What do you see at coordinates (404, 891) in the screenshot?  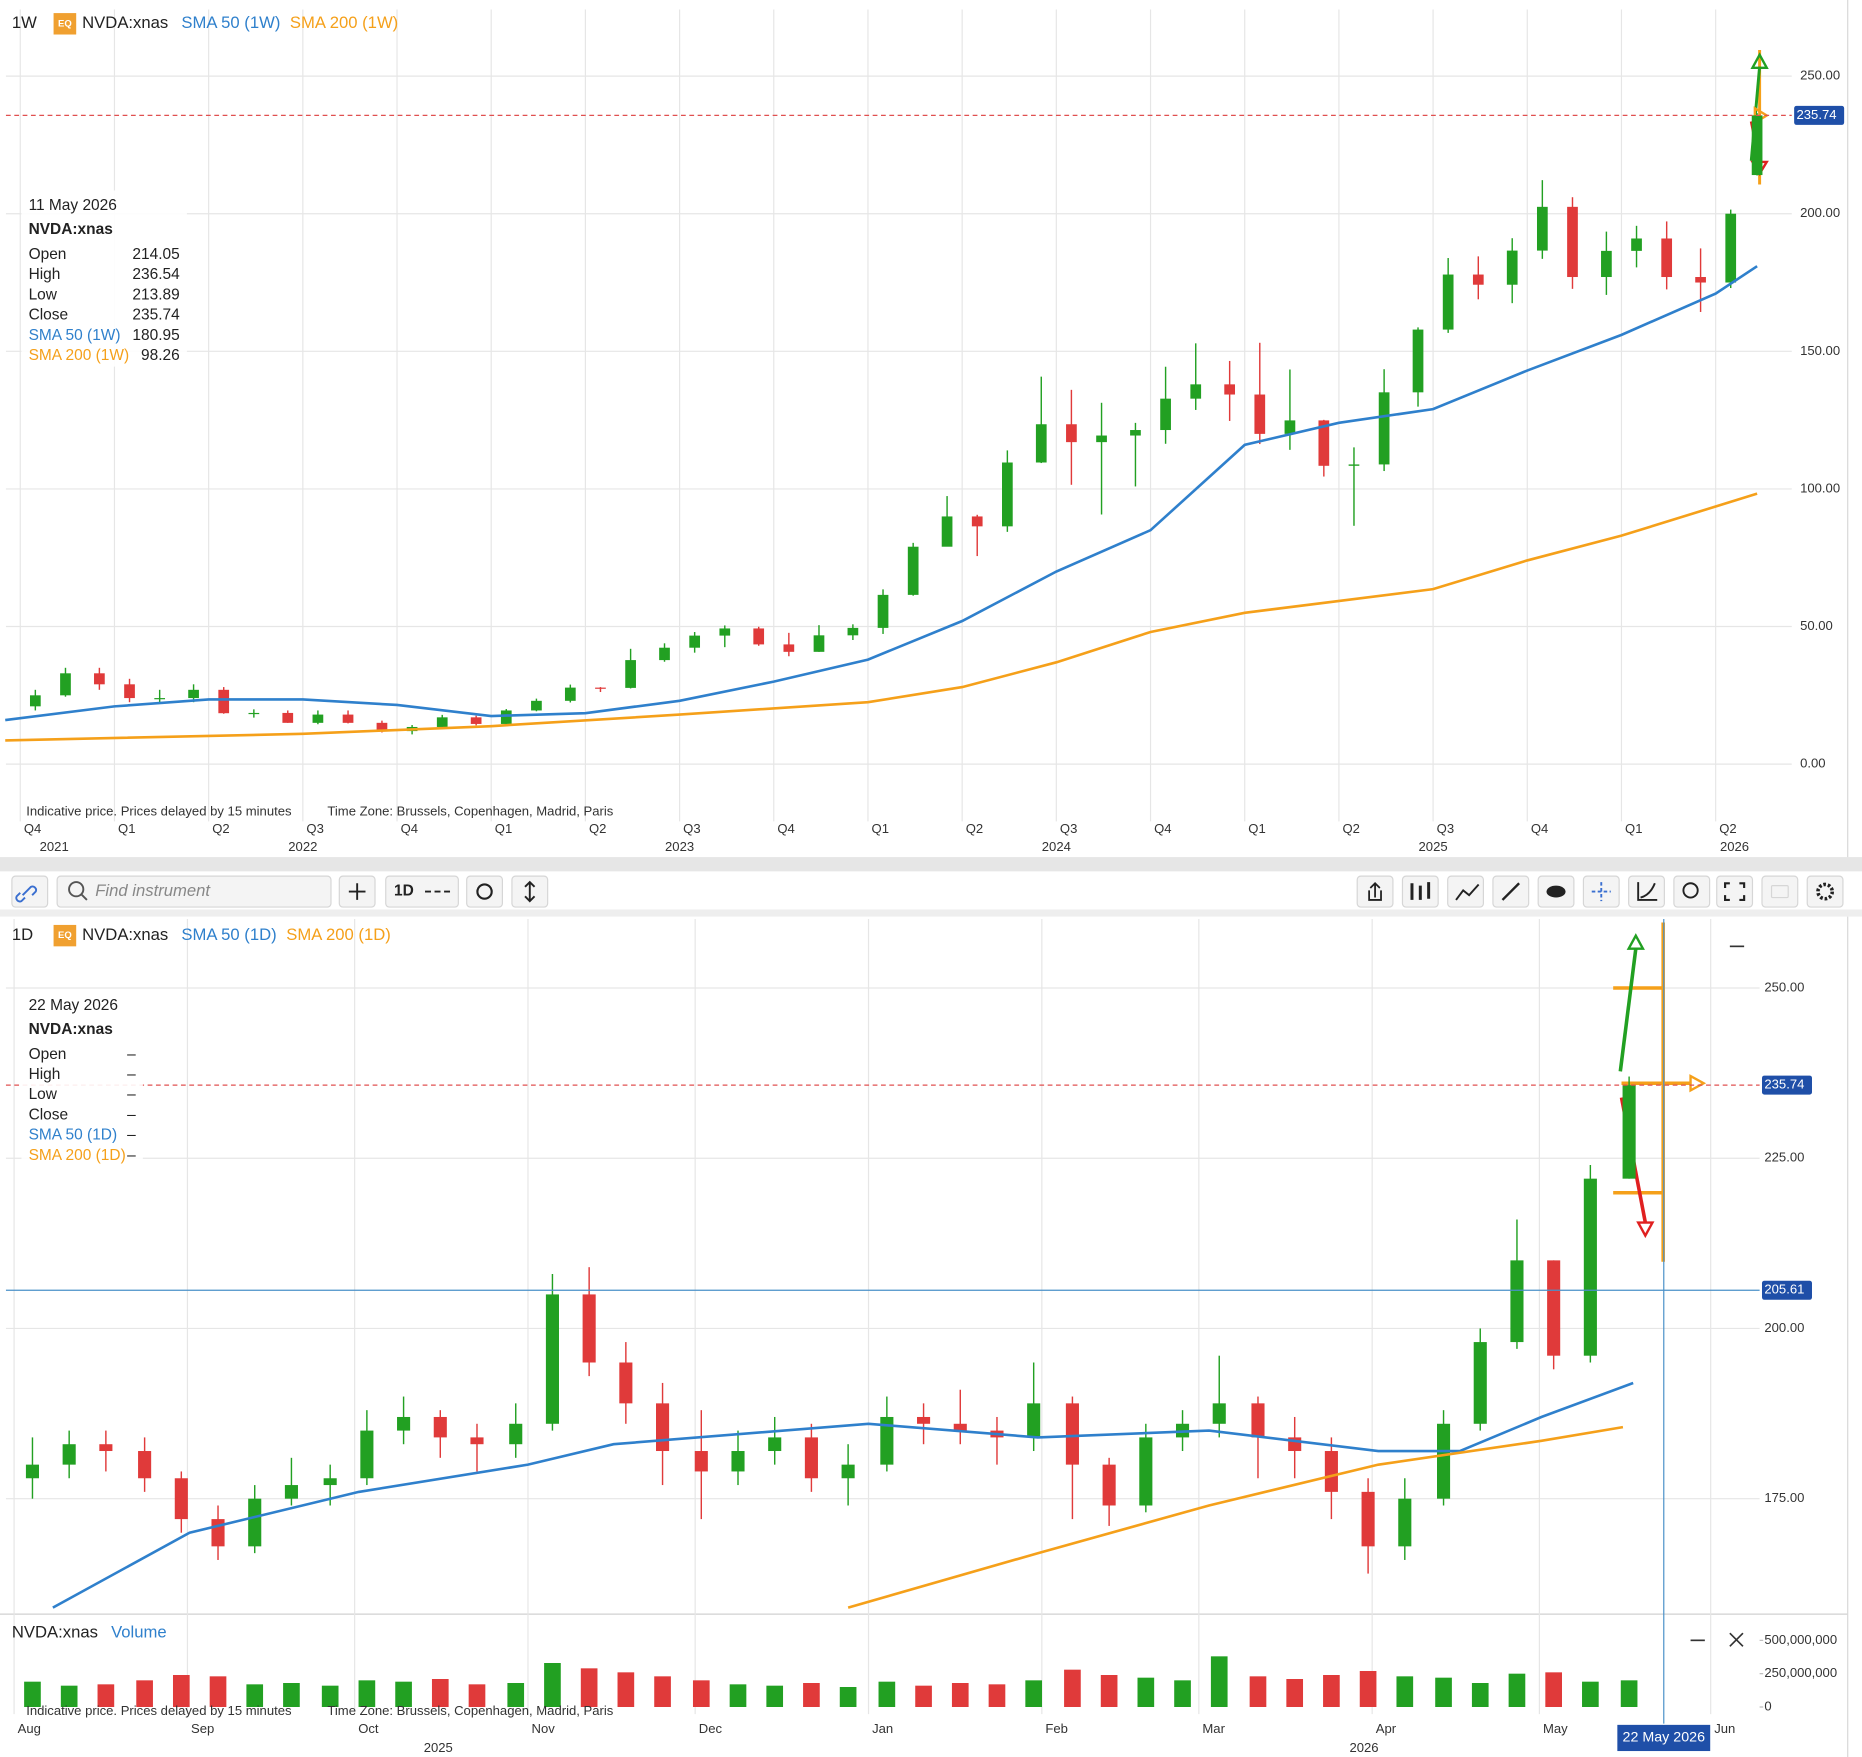 I see `interval-label: 1D` at bounding box center [404, 891].